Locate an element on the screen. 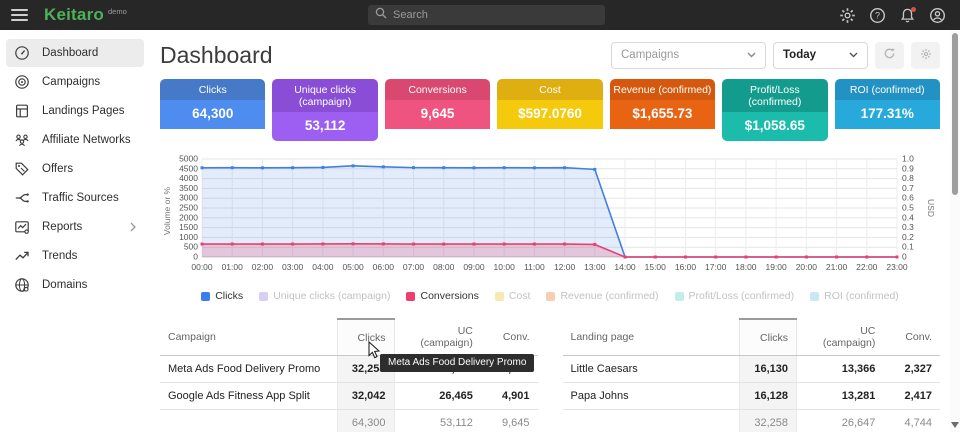 This screenshot has width=960, height=432. svg-text: 0 is located at coordinates (195, 257).